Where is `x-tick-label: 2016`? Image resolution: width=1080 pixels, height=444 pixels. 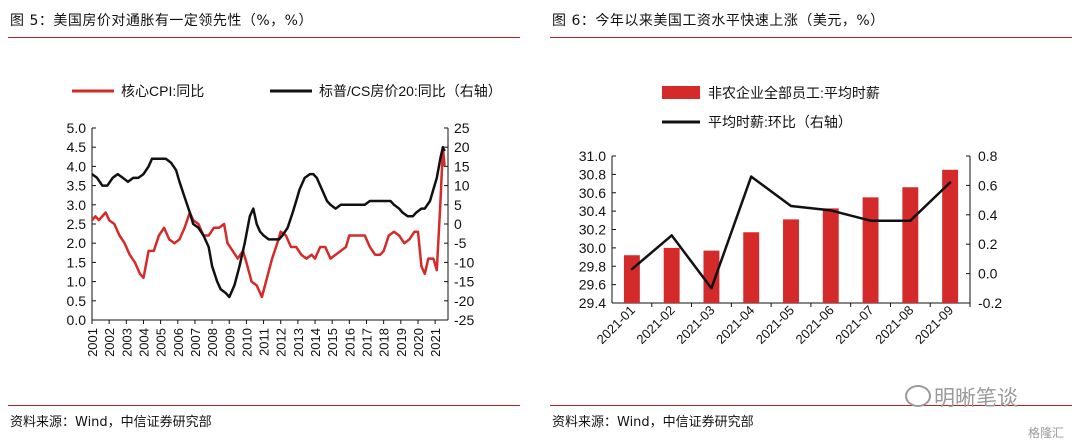 x-tick-label: 2016 is located at coordinates (349, 342).